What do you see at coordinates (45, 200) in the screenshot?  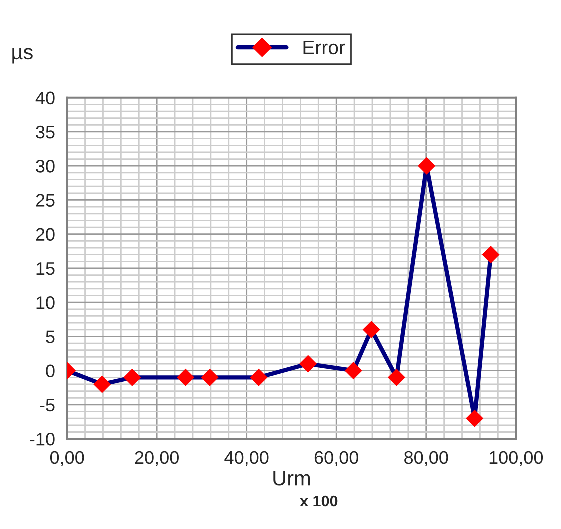 I see `y-tick-label: 25` at bounding box center [45, 200].